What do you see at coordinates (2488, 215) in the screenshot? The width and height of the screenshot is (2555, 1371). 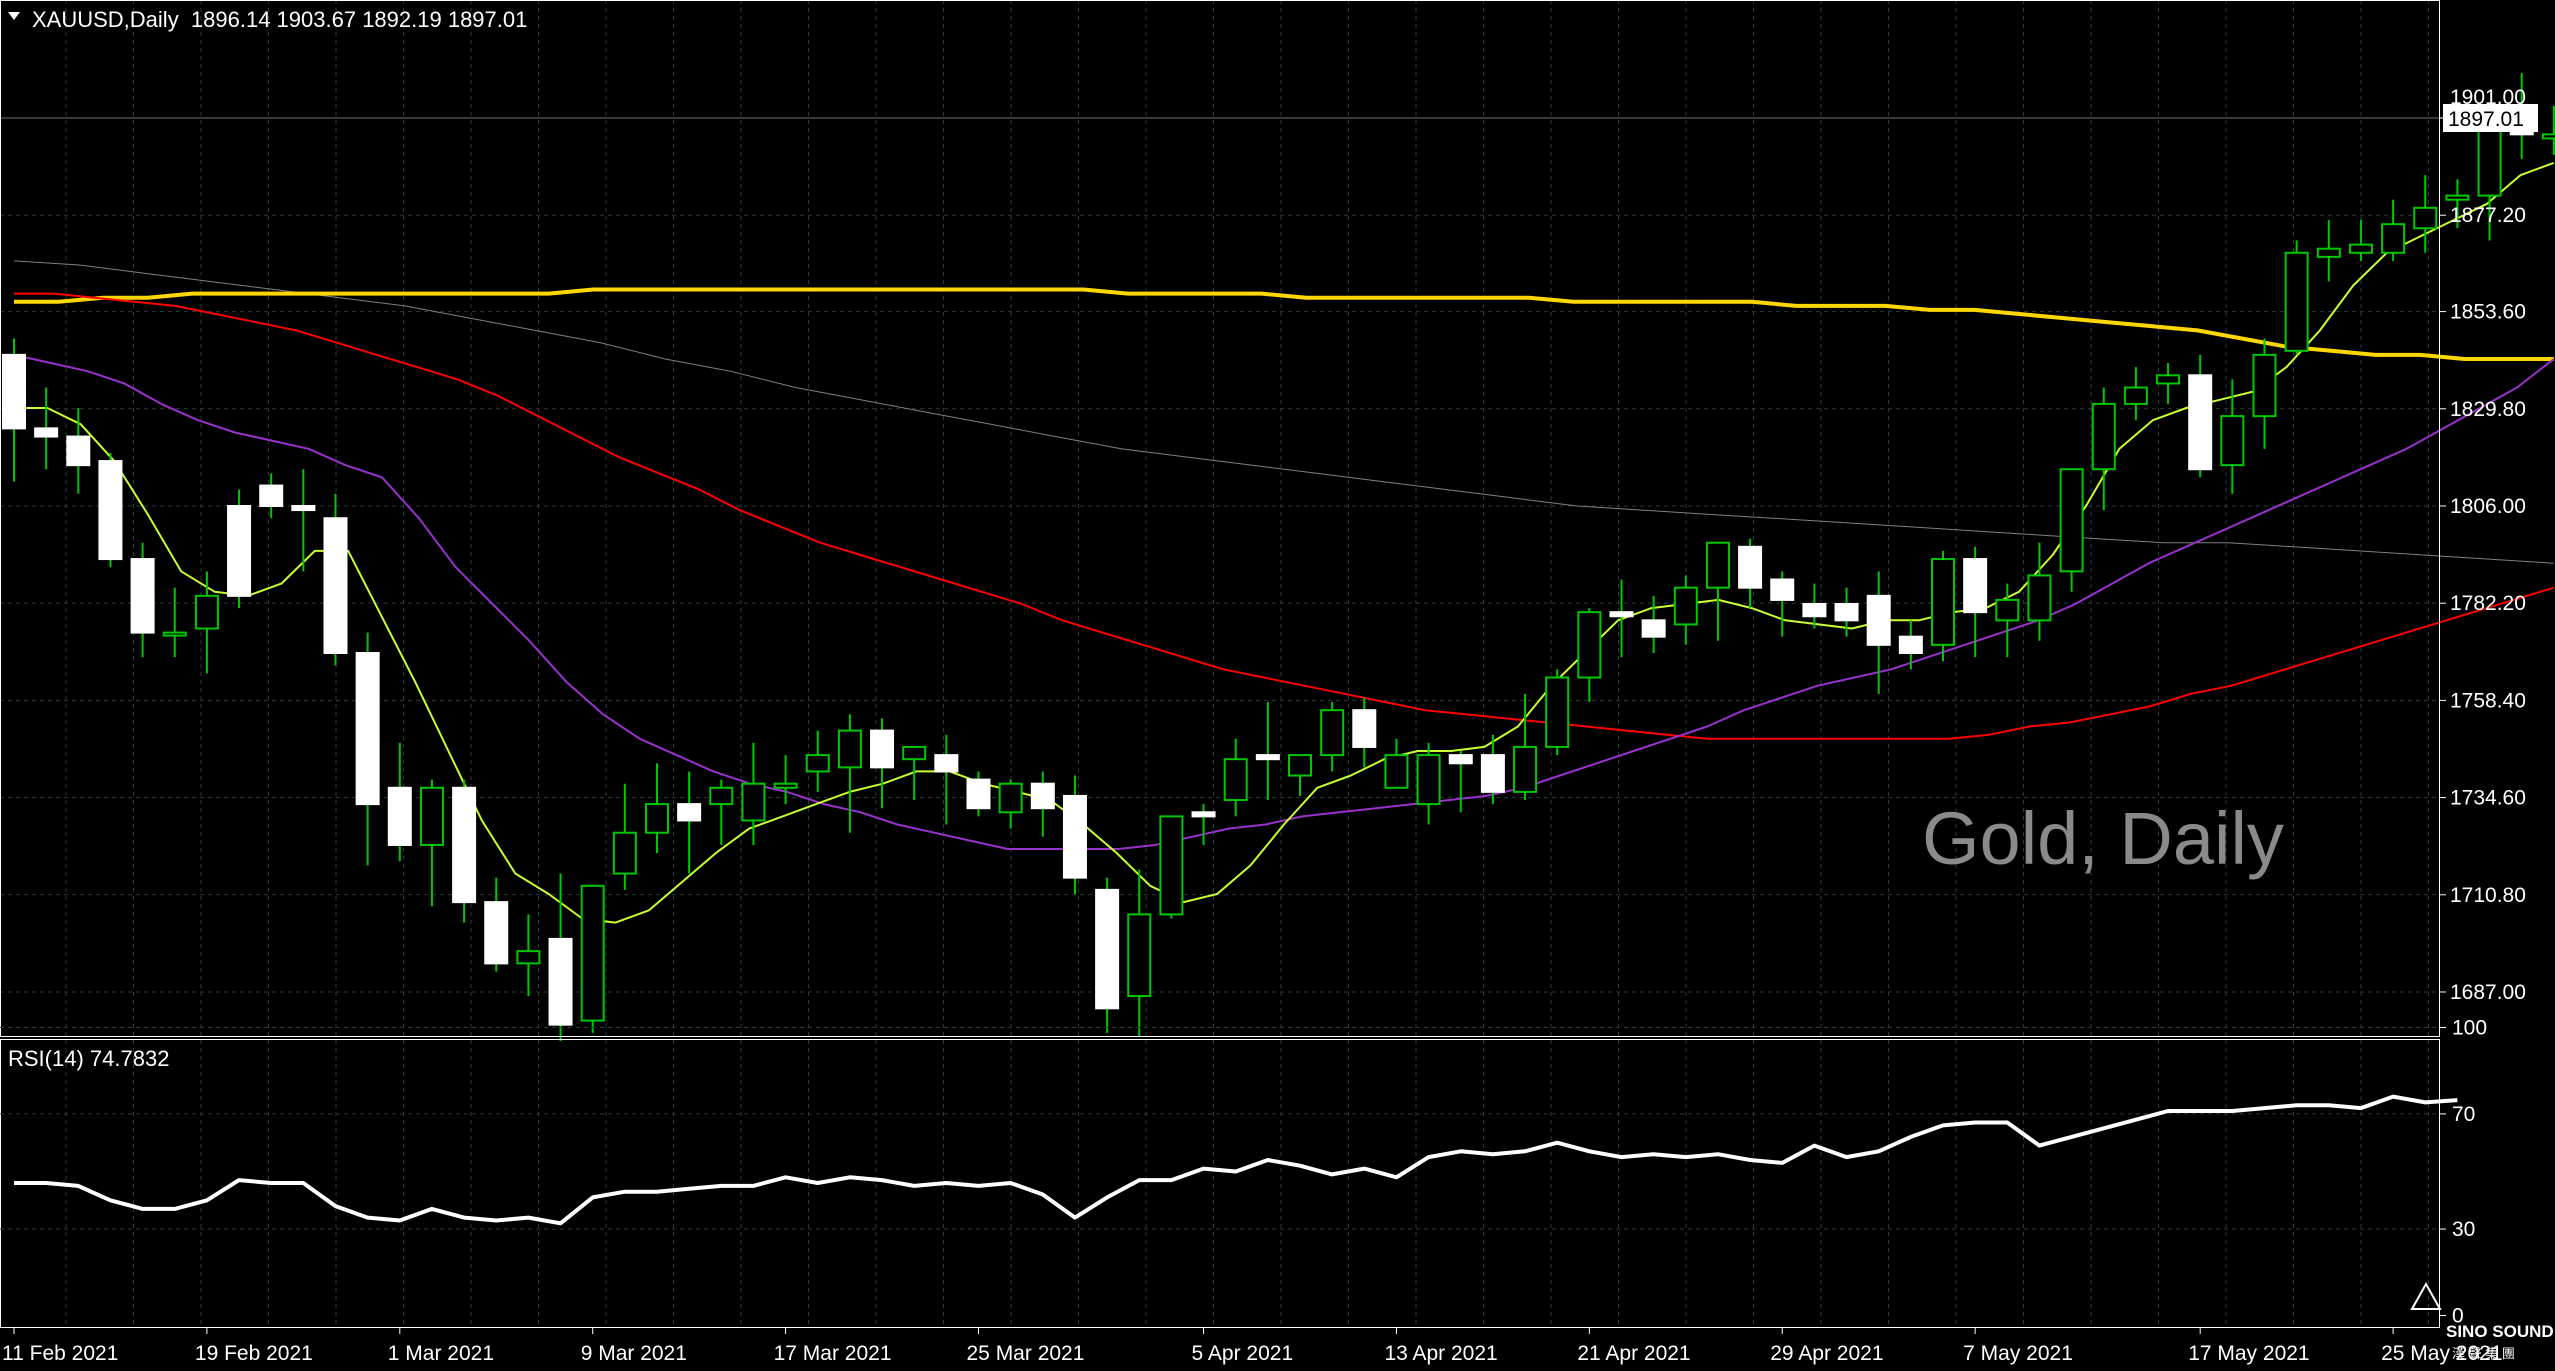 I see `y-tick-label: 1877.20` at bounding box center [2488, 215].